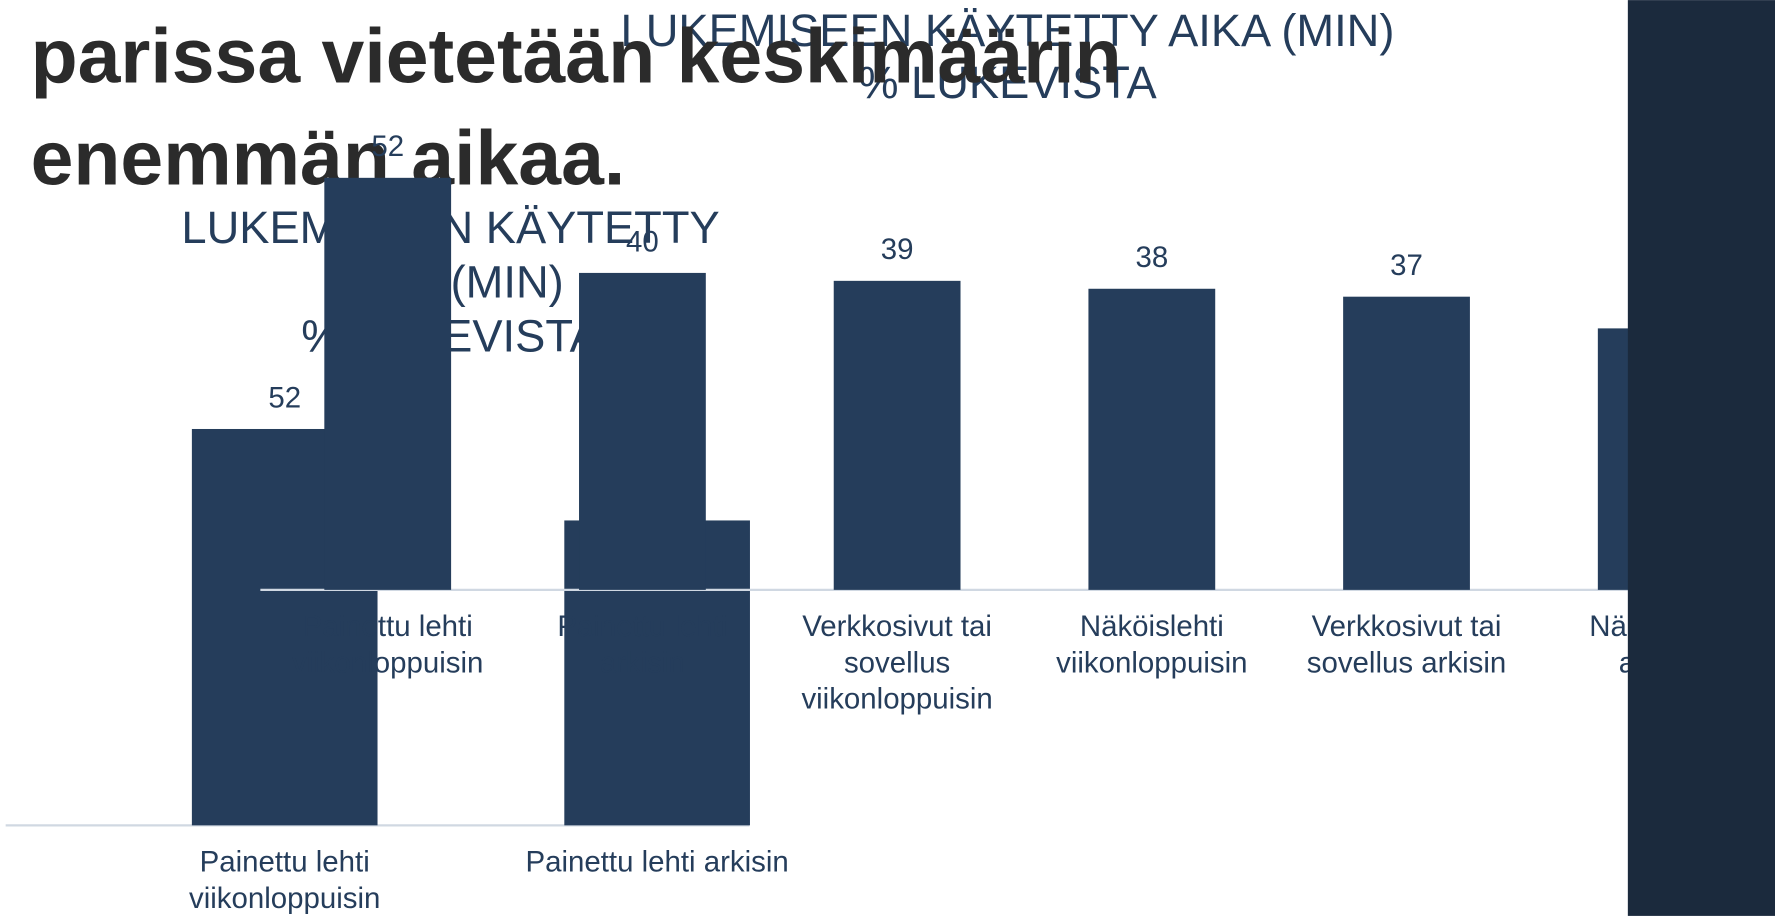 This screenshot has width=1775, height=916. Describe the element at coordinates (1151, 257) in the screenshot. I see `data-label: 38` at that location.